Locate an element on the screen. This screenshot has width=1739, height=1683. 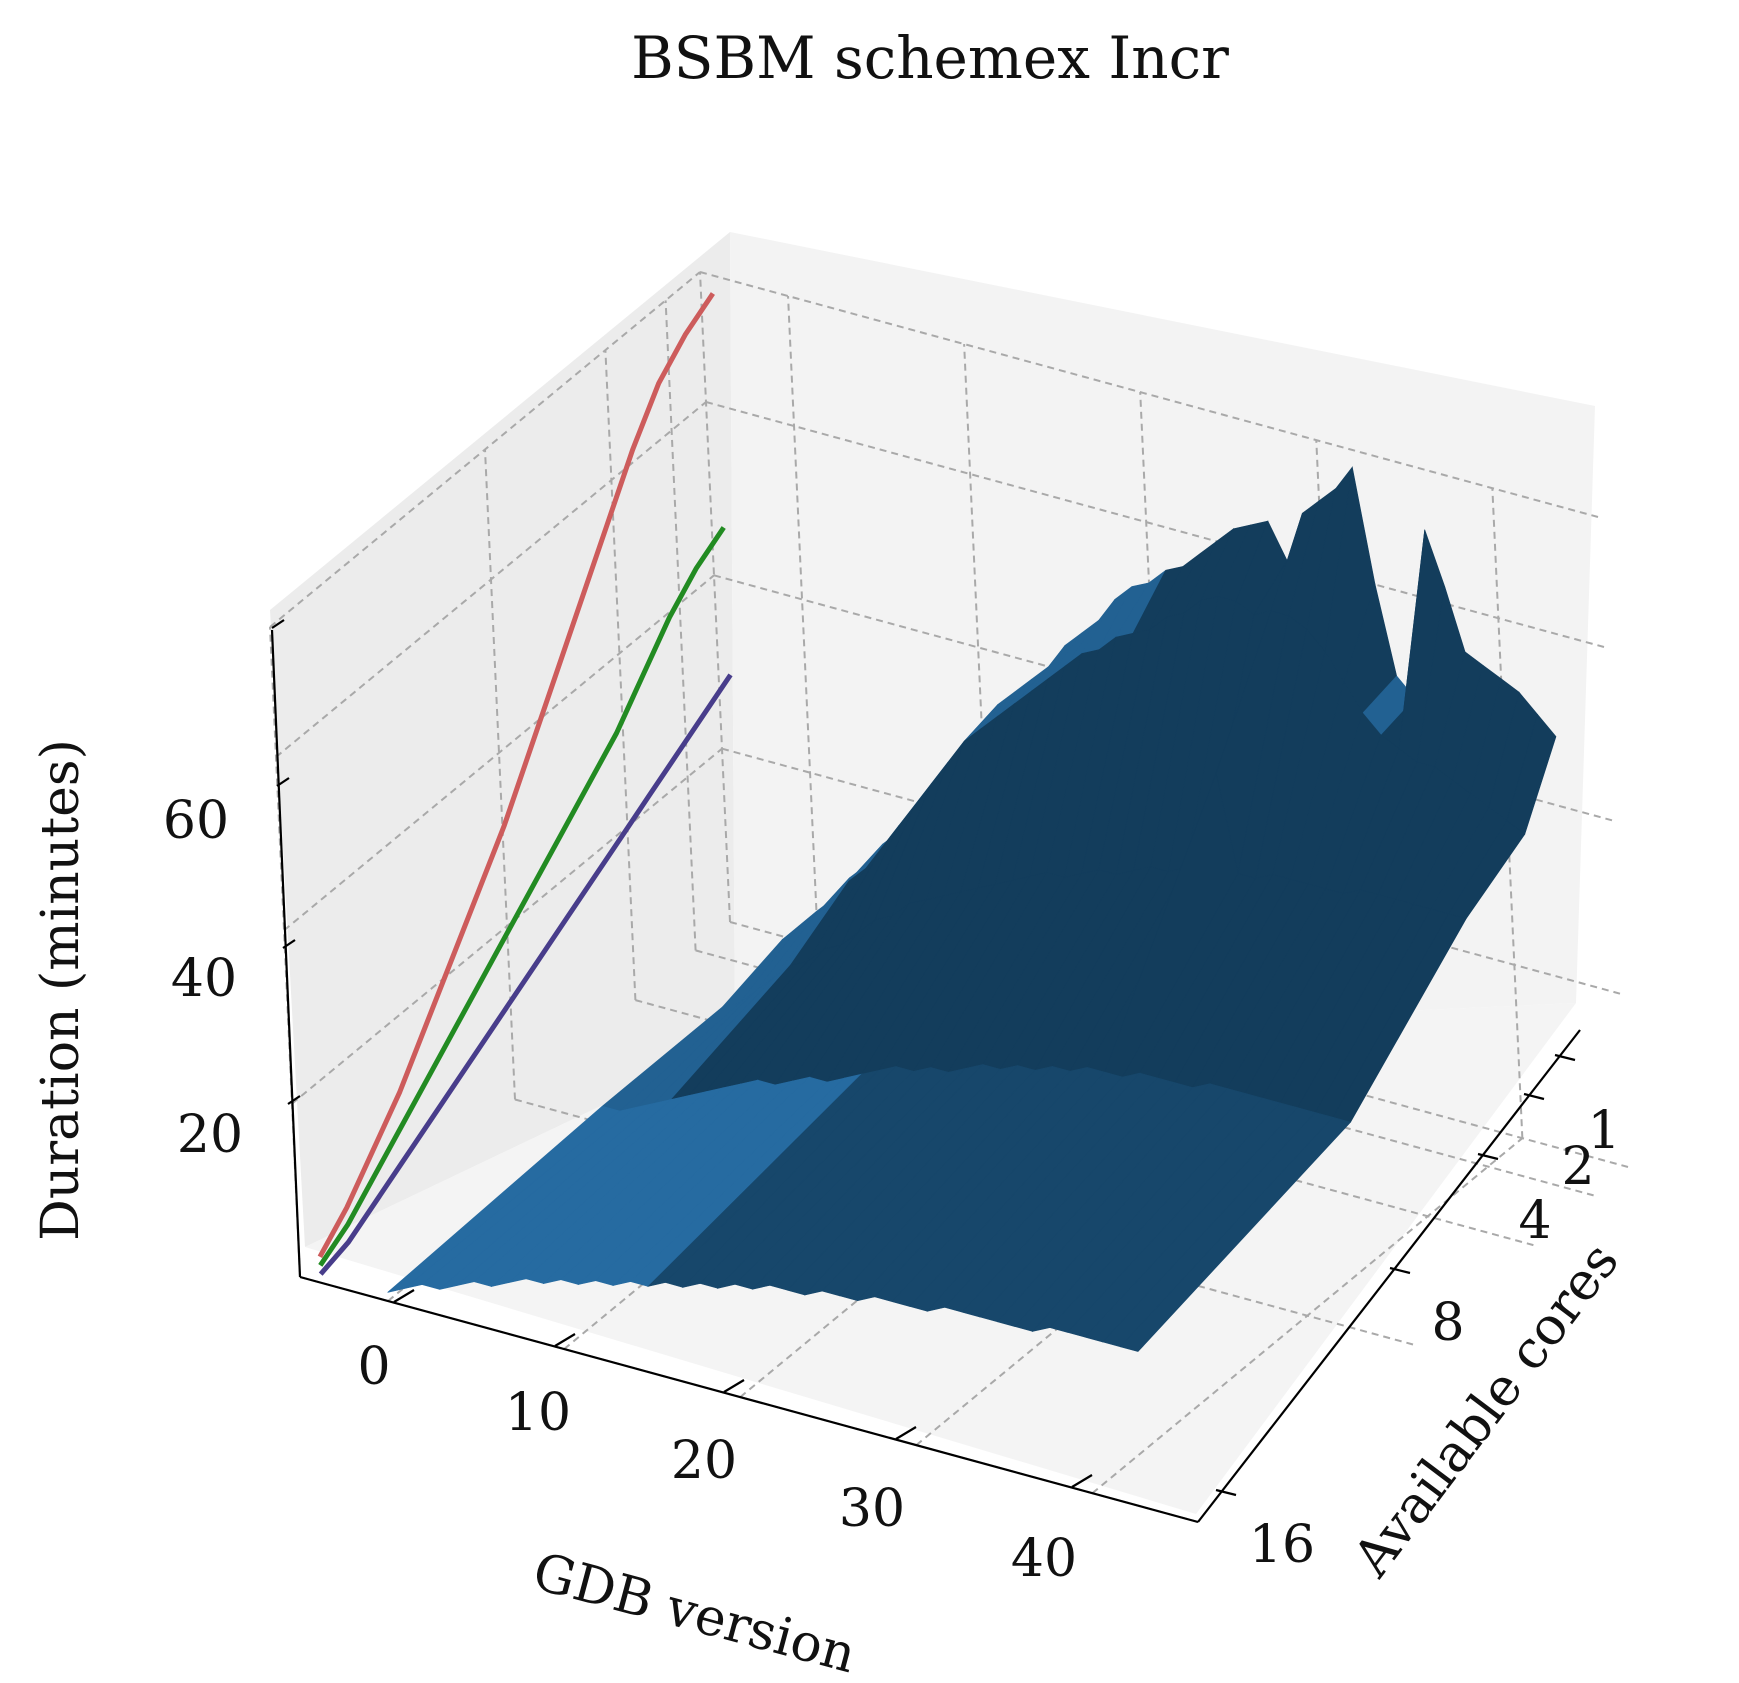
y-tick-label-4: 4 is located at coordinates (1534, 1221).